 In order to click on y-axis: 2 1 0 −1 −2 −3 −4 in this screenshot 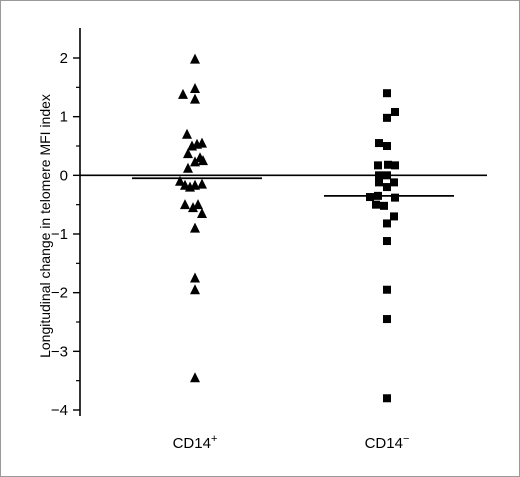, I will do `click(66, 223)`.